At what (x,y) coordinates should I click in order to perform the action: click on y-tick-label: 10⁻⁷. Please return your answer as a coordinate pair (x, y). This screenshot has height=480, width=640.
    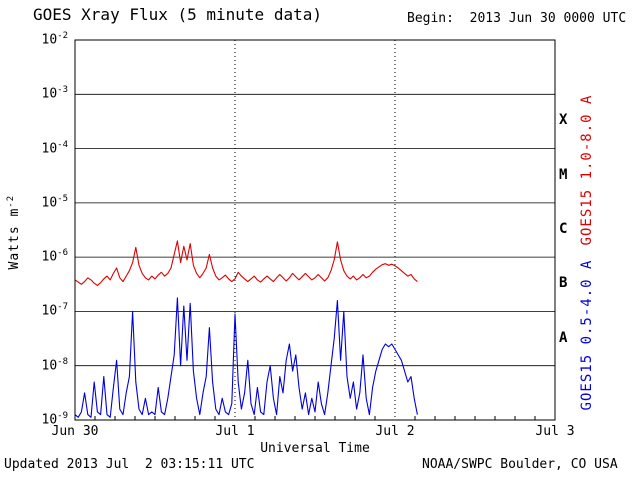
    Looking at the image, I should click on (55, 310).